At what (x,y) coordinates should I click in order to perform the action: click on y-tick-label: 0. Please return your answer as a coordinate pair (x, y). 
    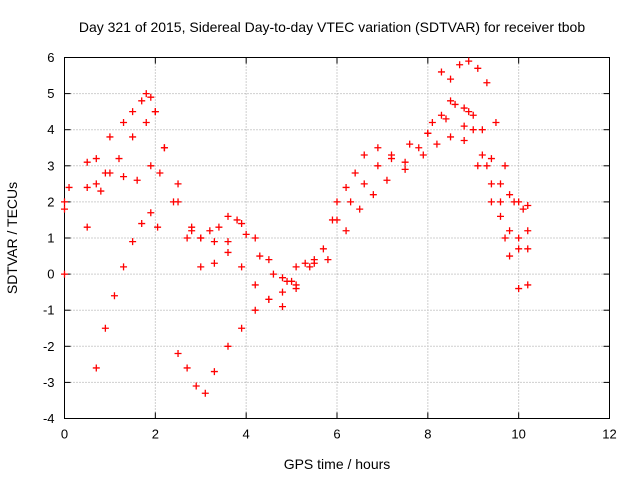
    Looking at the image, I should click on (50, 274).